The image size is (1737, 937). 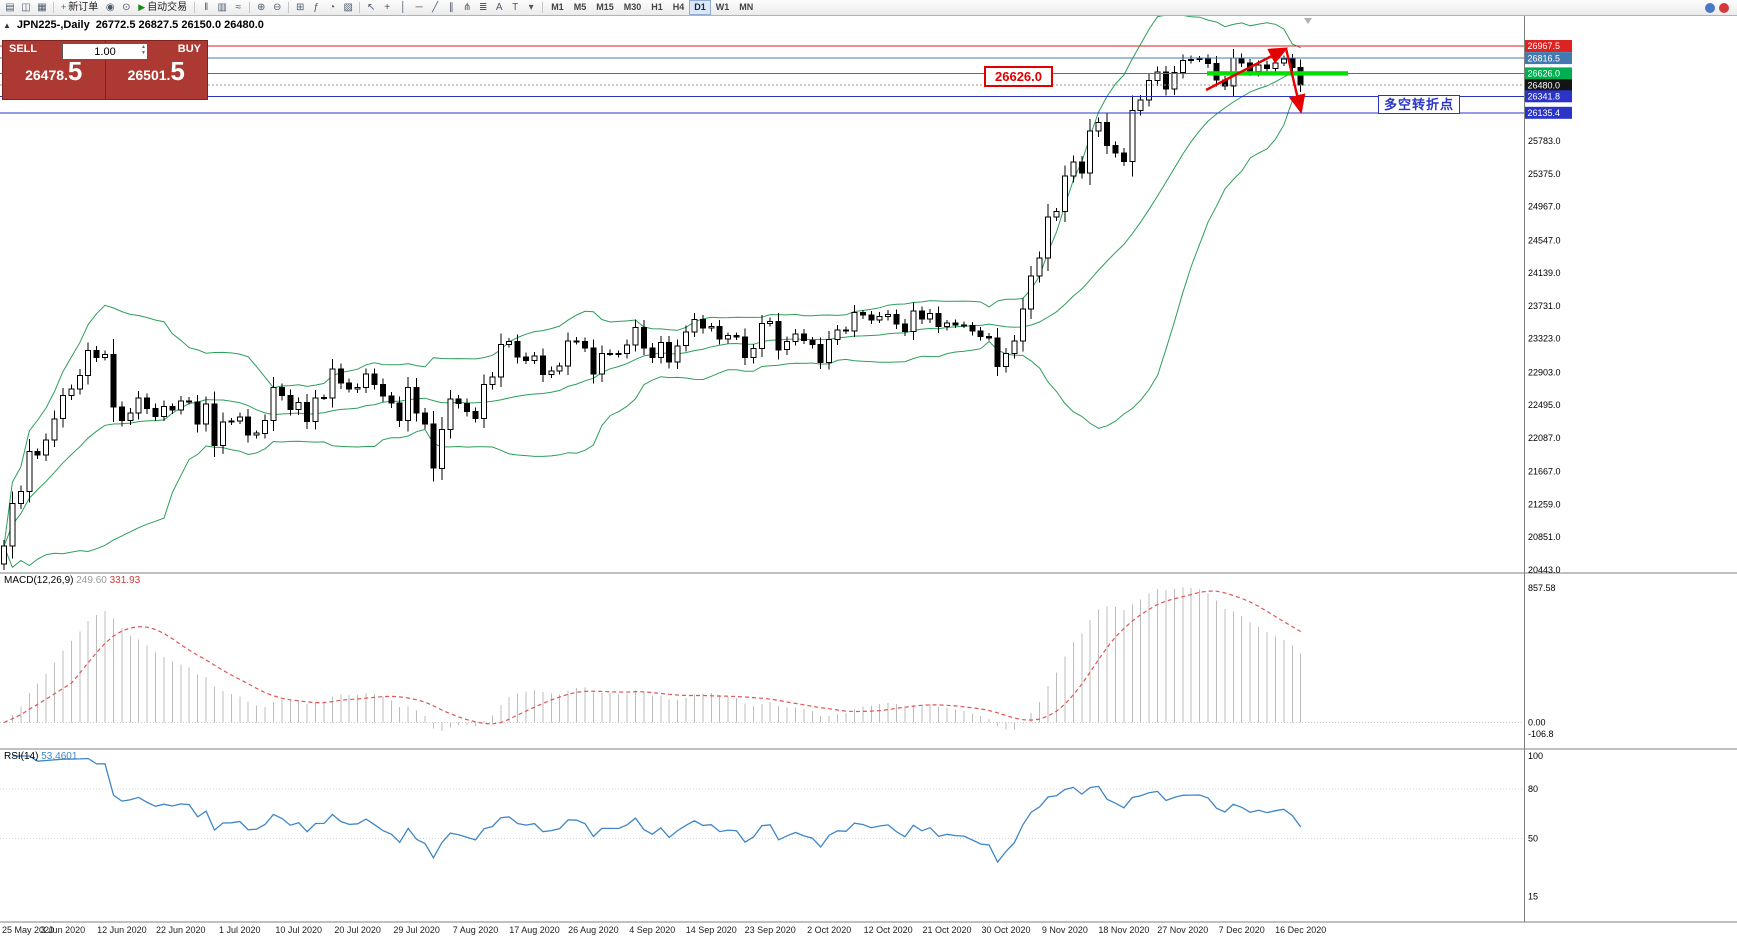 I want to click on svg-text: 22495.0, so click(x=1544, y=405).